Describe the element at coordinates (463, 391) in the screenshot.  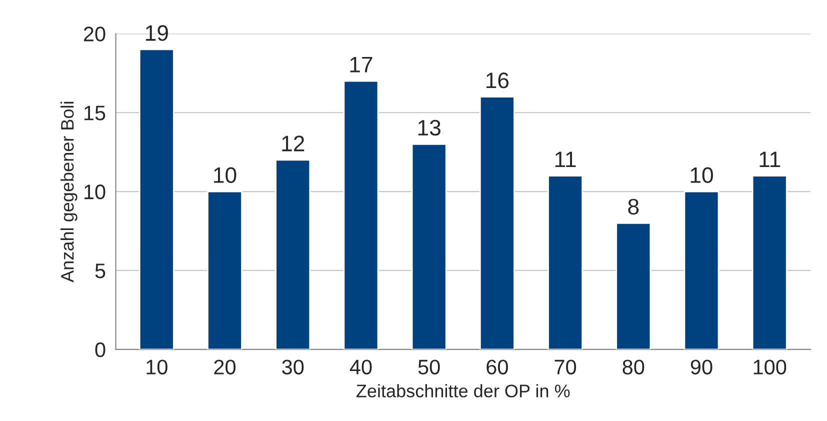
I see `x-axis-title: Zeitabschnitte der OP in %` at that location.